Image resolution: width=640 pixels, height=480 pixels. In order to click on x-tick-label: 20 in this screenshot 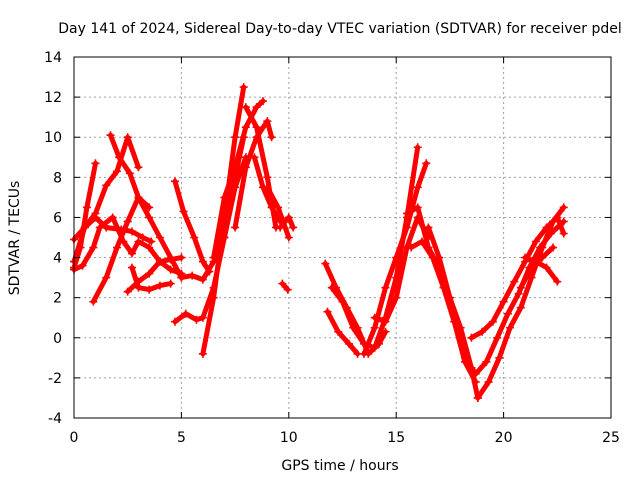, I will do `click(504, 438)`.